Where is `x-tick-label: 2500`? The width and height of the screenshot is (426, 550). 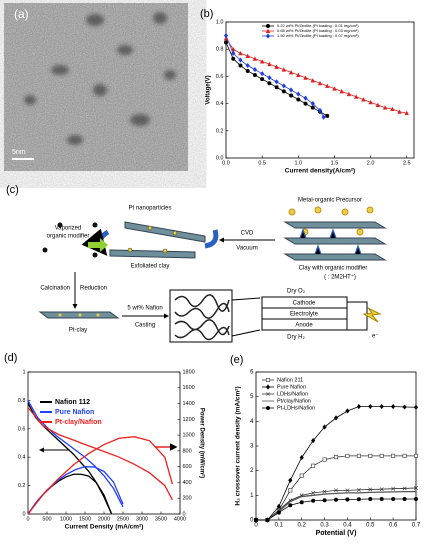 x-tick-label: 2500 is located at coordinates (123, 519).